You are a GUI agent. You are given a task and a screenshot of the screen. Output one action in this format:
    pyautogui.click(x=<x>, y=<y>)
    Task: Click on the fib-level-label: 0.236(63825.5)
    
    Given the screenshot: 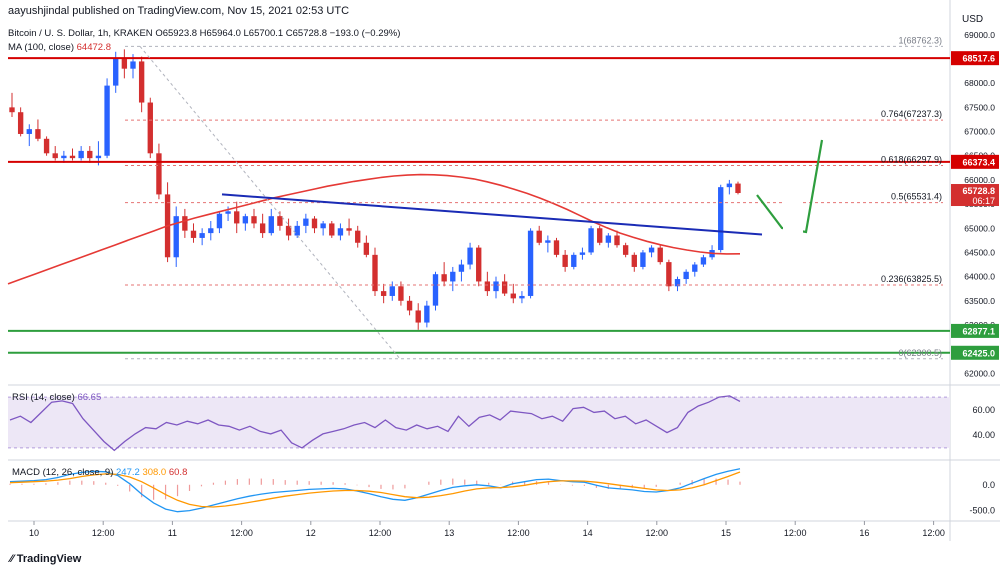 What is the action you would take?
    pyautogui.click(x=911, y=279)
    